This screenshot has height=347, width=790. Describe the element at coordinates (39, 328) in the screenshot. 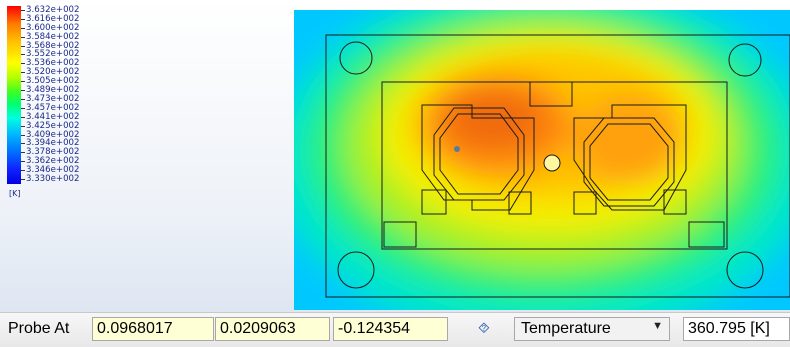

I see `probe-at-label: Probe At` at that location.